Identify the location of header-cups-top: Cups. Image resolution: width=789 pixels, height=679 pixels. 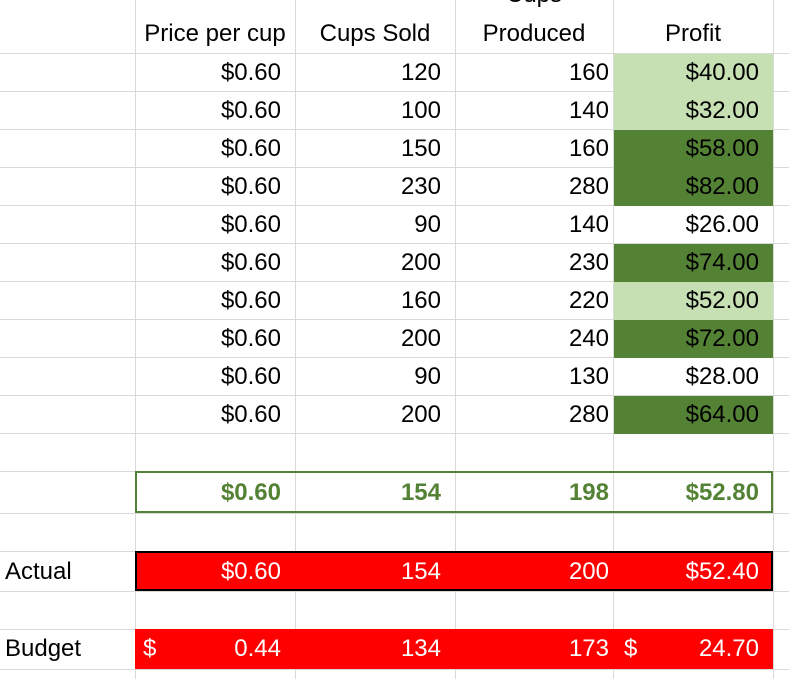
(534, 7).